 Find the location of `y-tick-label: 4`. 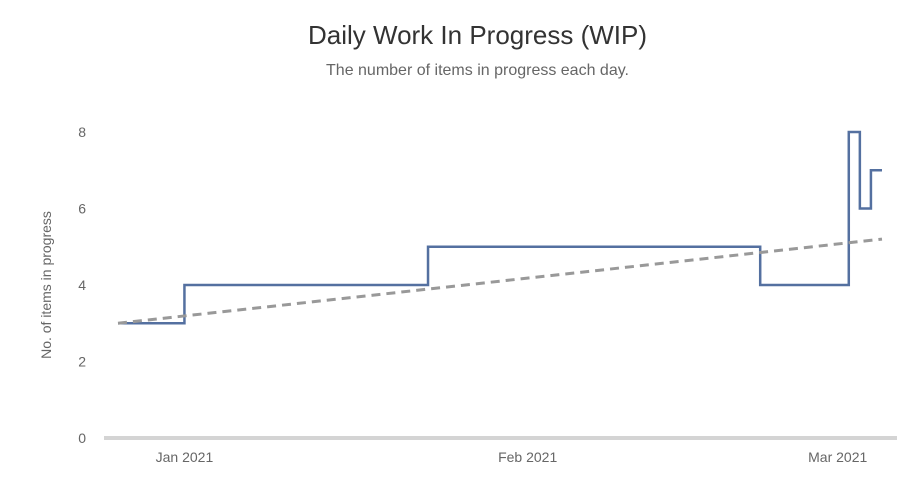

y-tick-label: 4 is located at coordinates (82, 285).